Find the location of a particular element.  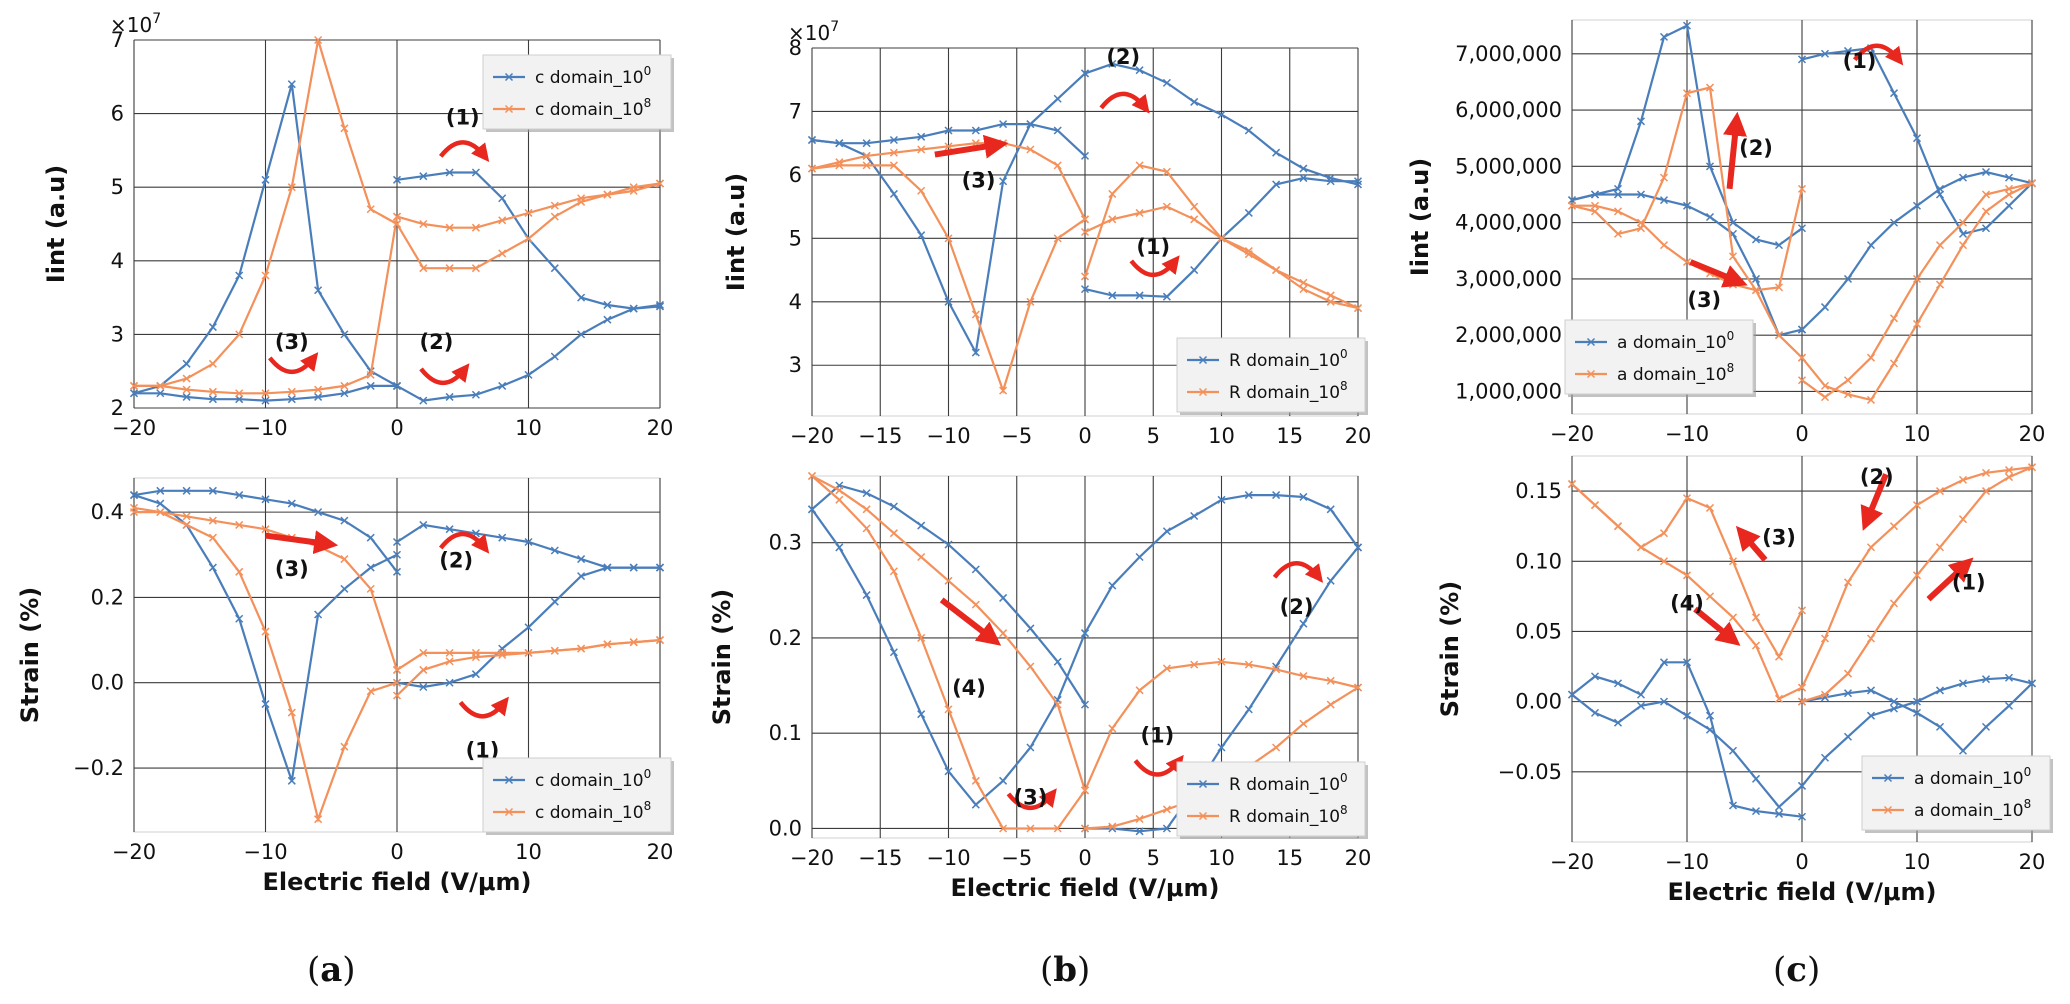

sci-multiplier: ×10⁷ is located at coordinates (813, 32).